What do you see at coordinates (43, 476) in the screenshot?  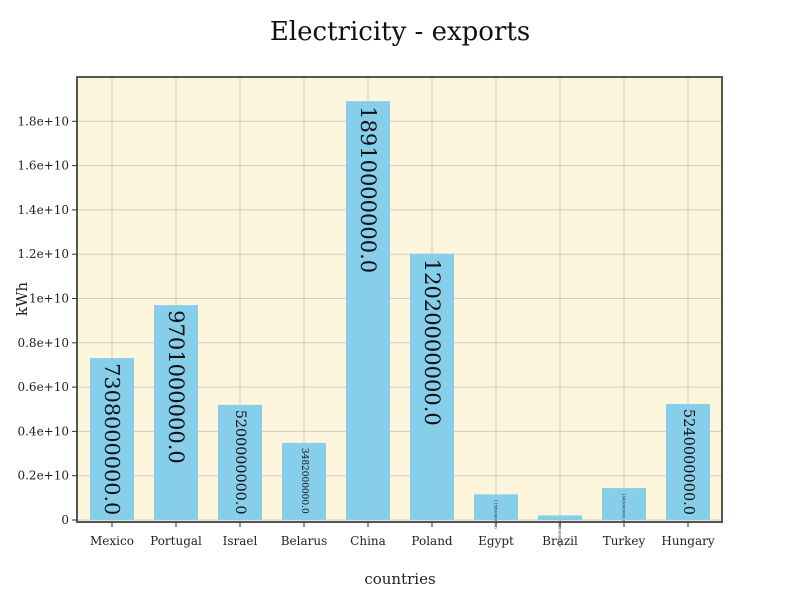 I see `y-tick-label: 0.2e+10` at bounding box center [43, 476].